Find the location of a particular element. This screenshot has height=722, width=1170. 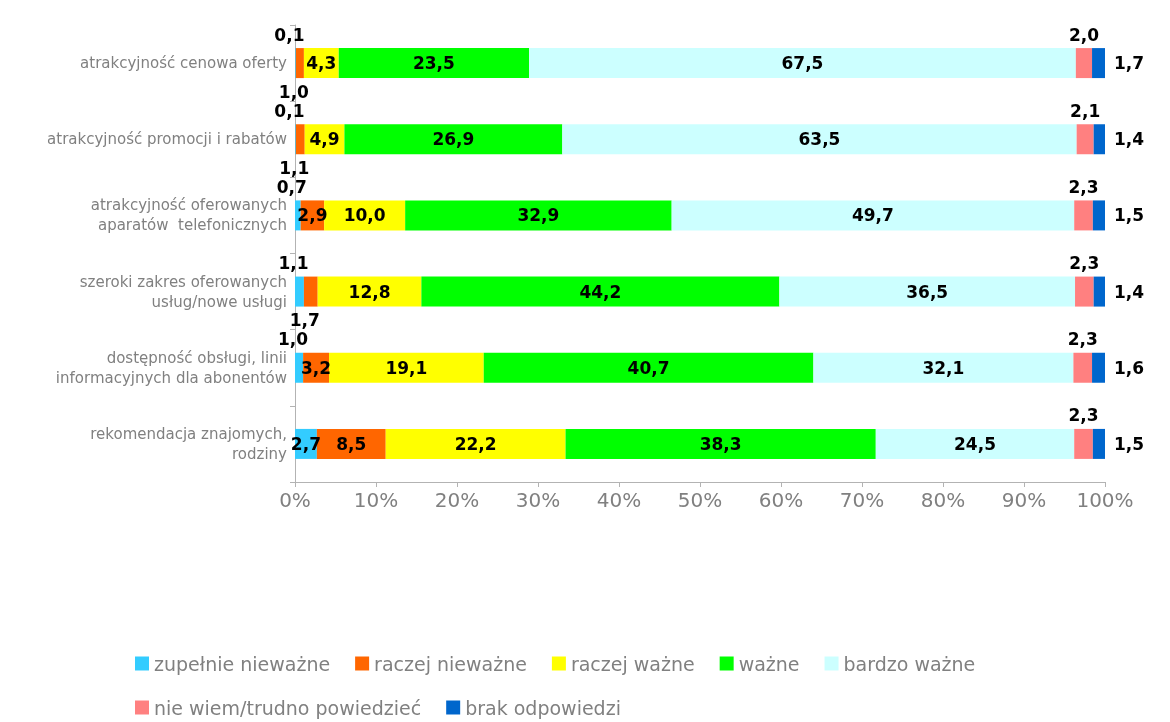

data-label: 24,5 is located at coordinates (975, 443).